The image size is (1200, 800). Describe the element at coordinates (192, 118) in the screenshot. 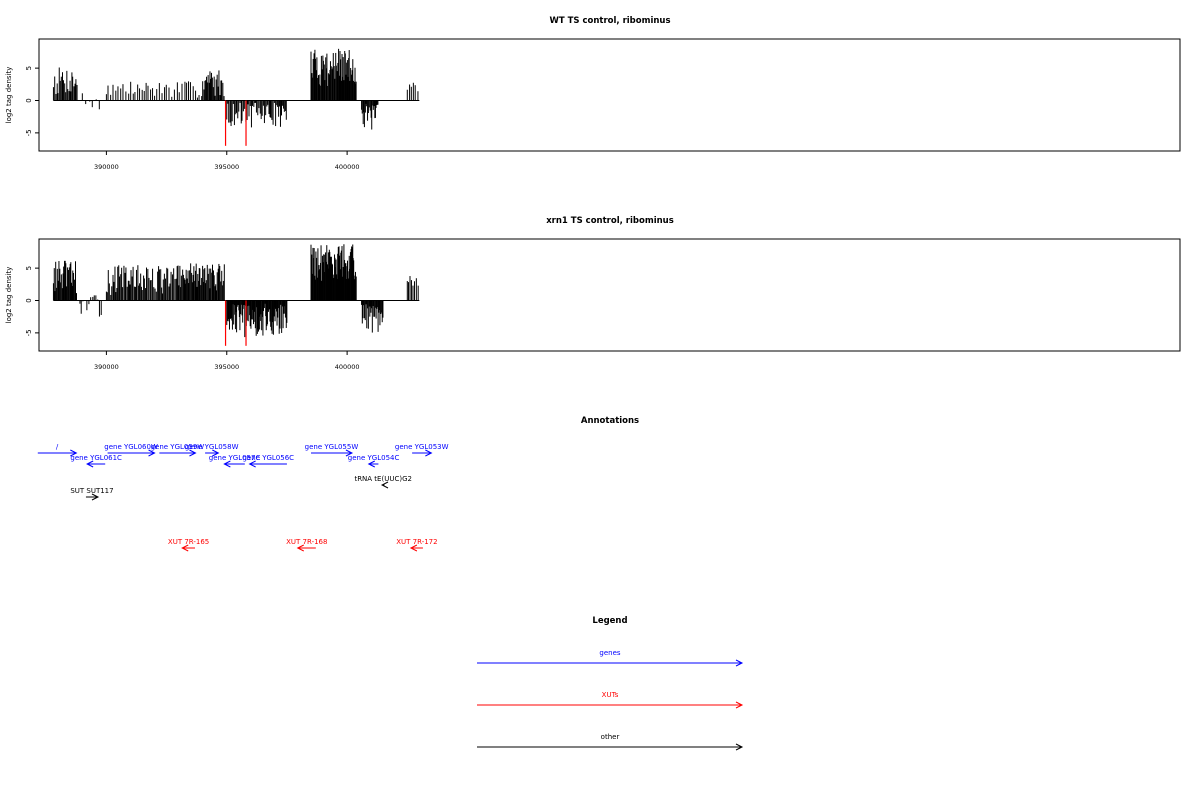

I see `wt-axes: -5 0 5 390000 395000 400000` at that location.